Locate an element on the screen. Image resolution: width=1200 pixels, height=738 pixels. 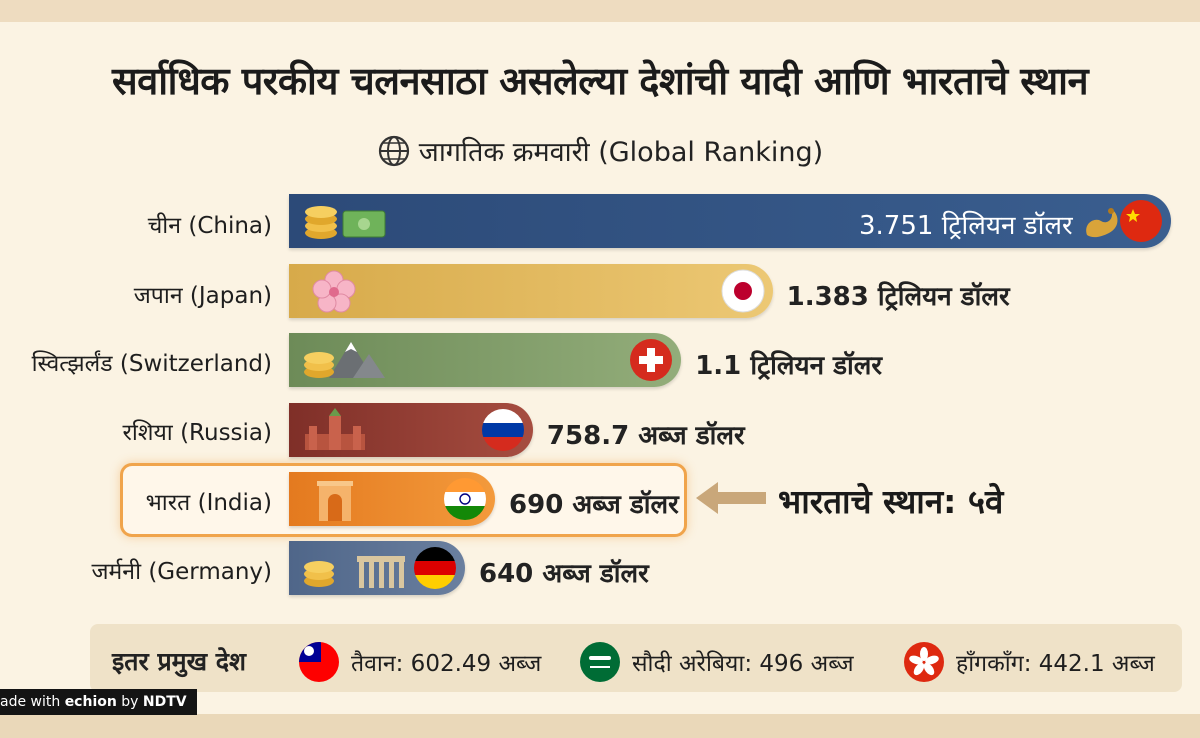
category-label-china: चीन (China) is located at coordinates (209, 226).